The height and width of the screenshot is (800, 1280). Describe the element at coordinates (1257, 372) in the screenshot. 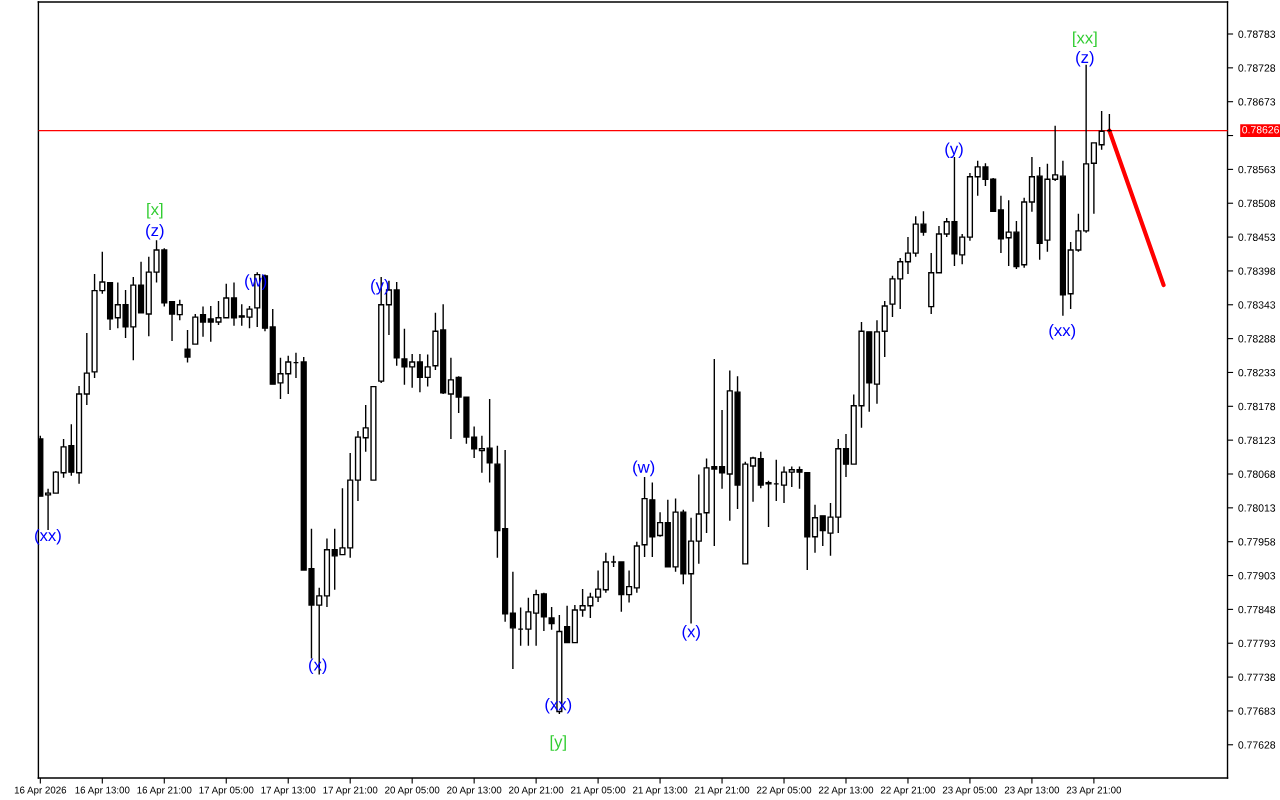

I see `y-tick-label: 0.78233` at that location.